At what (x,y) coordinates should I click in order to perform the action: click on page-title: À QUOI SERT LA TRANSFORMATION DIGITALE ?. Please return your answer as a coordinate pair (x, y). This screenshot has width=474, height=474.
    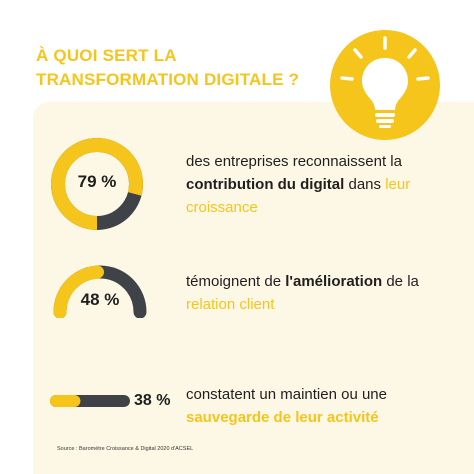
    Looking at the image, I should click on (167, 68).